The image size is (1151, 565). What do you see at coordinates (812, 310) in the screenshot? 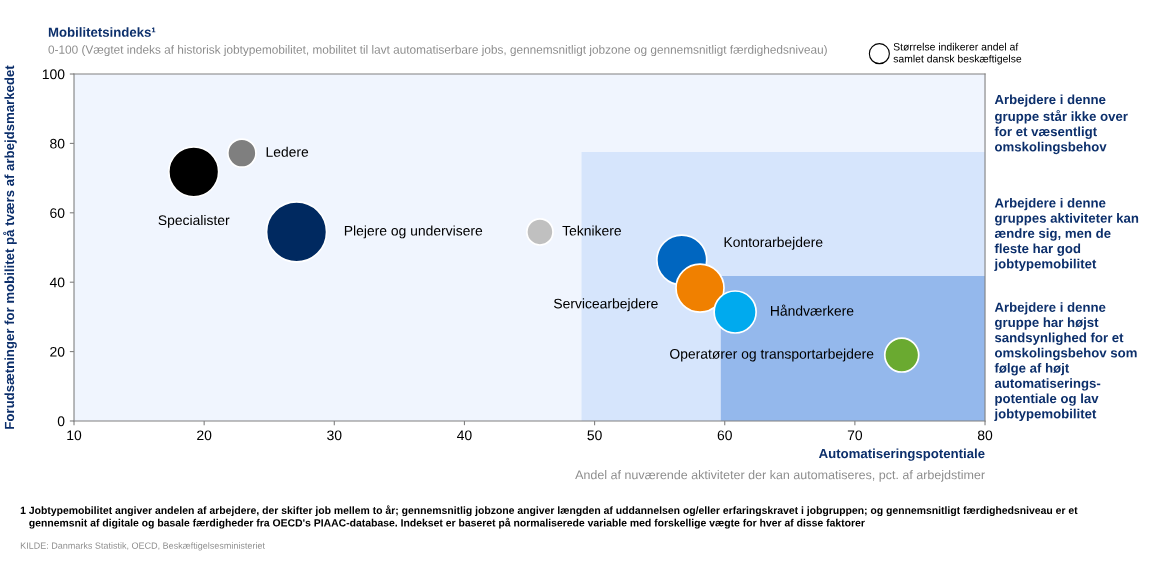
I see `series-label: Håndværkere` at bounding box center [812, 310].